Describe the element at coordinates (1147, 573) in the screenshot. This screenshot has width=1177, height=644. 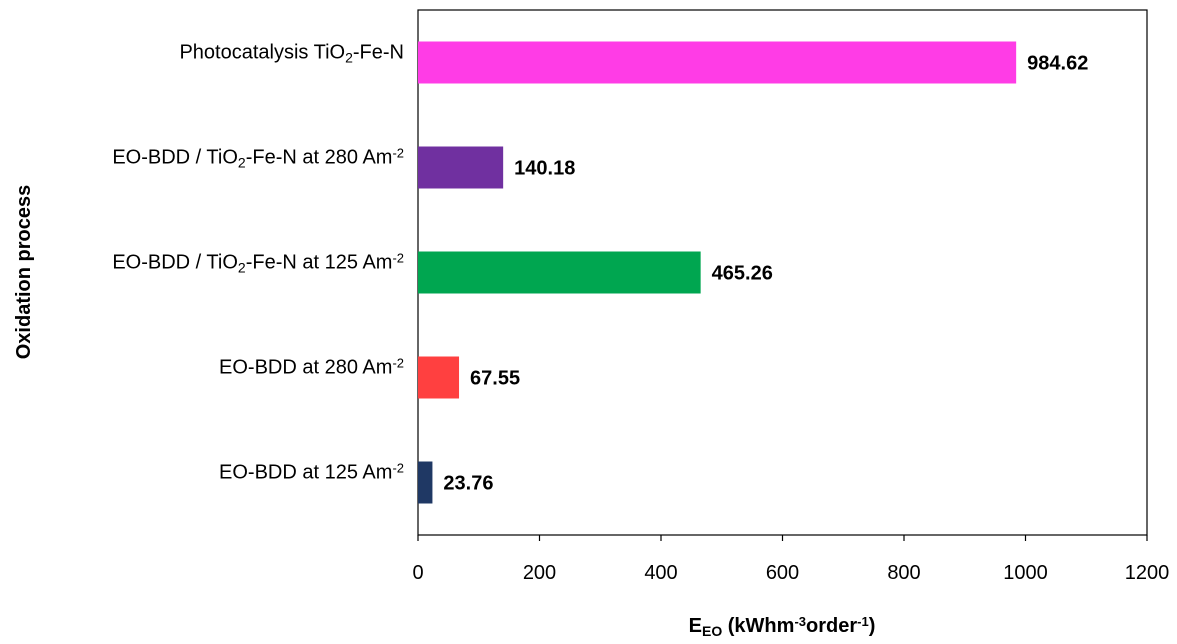
I see `x-tick-label: 1200` at that location.